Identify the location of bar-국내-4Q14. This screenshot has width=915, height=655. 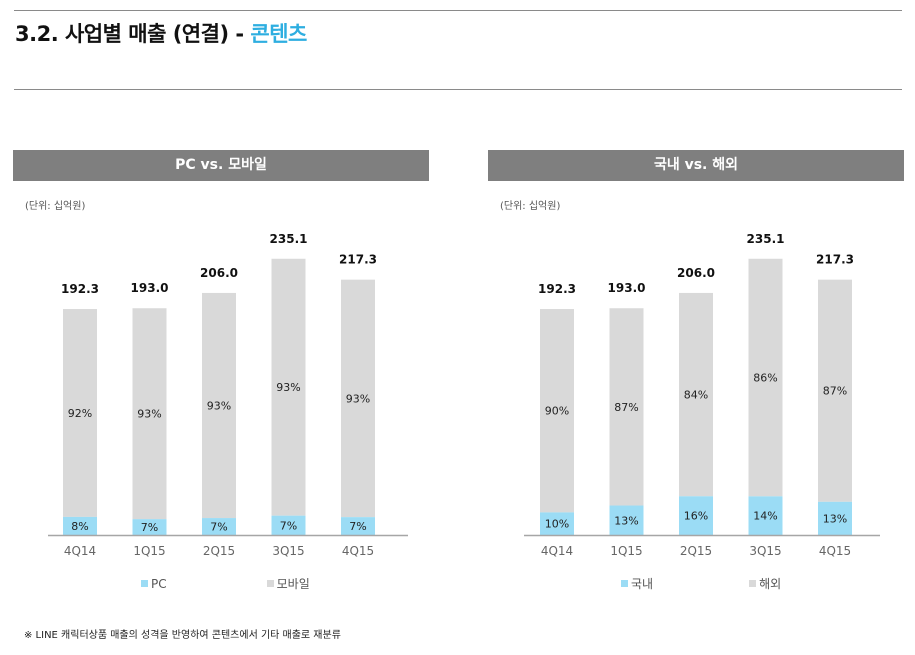
(557, 523).